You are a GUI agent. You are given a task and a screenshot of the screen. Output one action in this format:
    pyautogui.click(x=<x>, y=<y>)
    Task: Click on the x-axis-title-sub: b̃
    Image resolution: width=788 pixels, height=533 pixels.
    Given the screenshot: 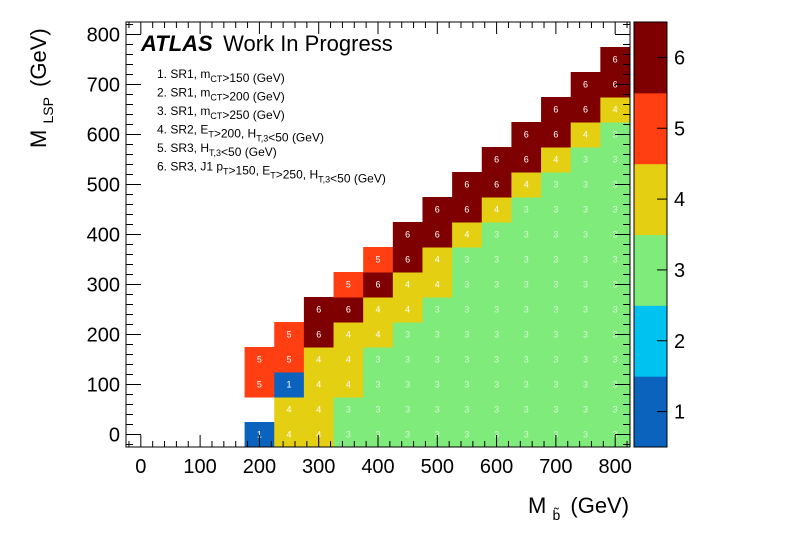 What is the action you would take?
    pyautogui.click(x=556, y=515)
    